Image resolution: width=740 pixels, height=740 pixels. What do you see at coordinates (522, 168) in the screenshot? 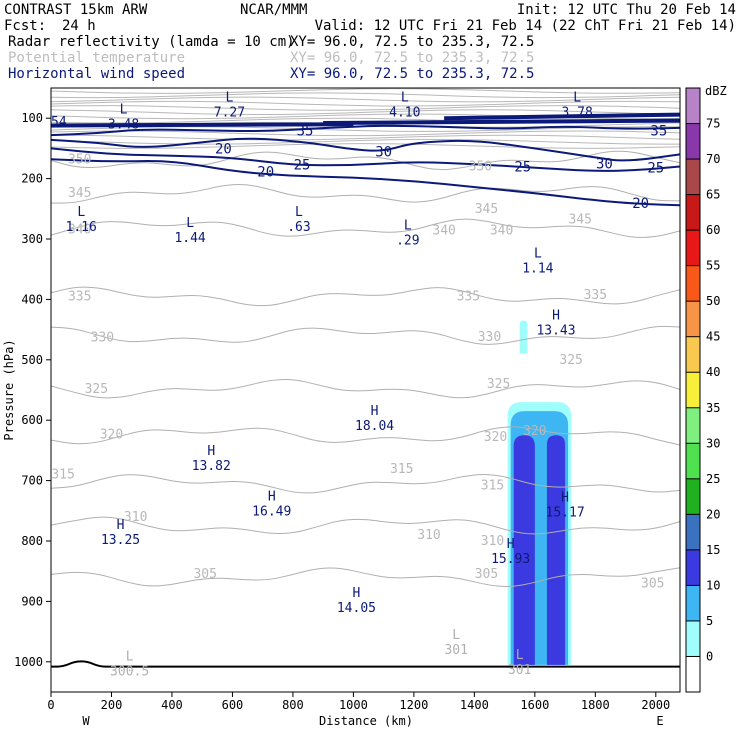
I see `wind-contour-label: 25` at bounding box center [522, 168].